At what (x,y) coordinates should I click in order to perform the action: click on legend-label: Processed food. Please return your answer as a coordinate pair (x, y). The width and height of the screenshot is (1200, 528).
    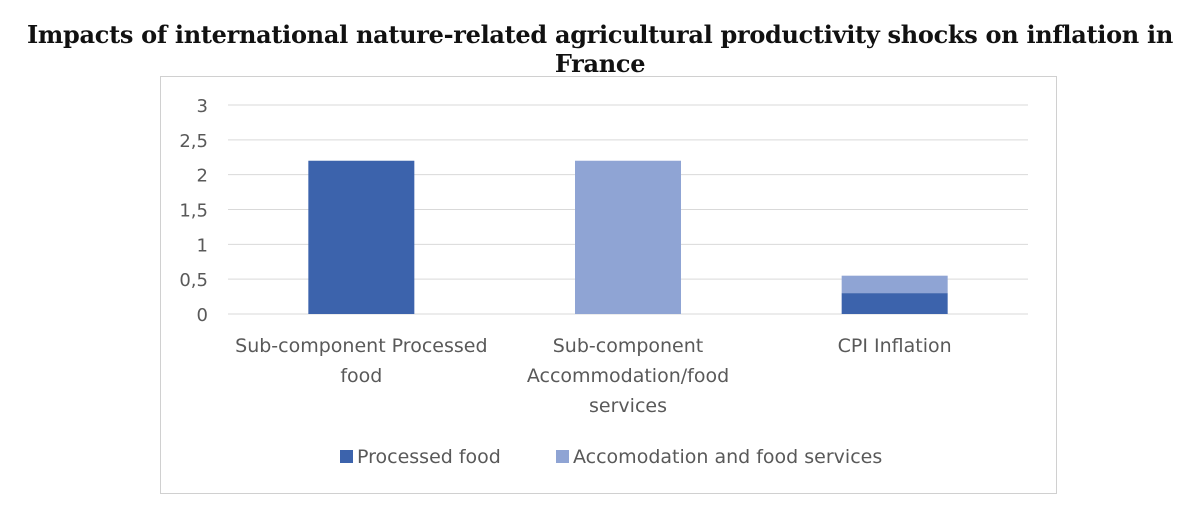
    Looking at the image, I should click on (429, 457).